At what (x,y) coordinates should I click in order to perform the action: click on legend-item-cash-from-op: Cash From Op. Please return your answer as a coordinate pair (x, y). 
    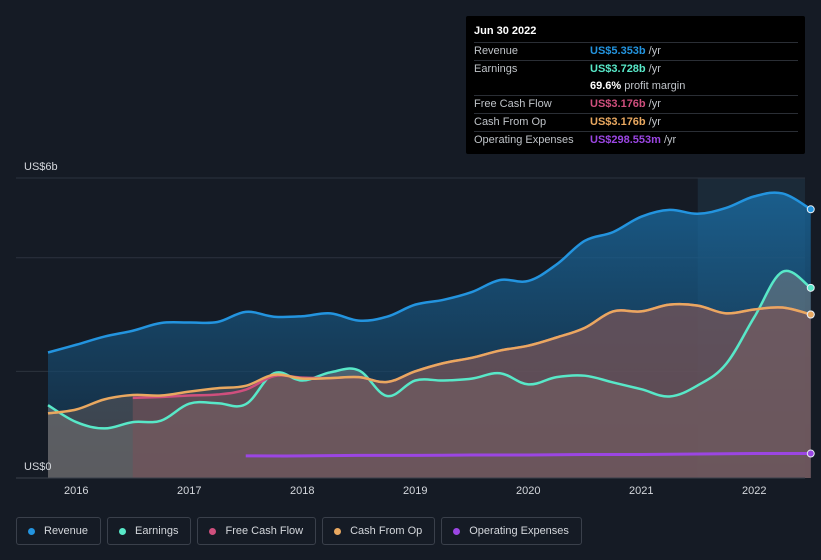
    Looking at the image, I should click on (379, 531).